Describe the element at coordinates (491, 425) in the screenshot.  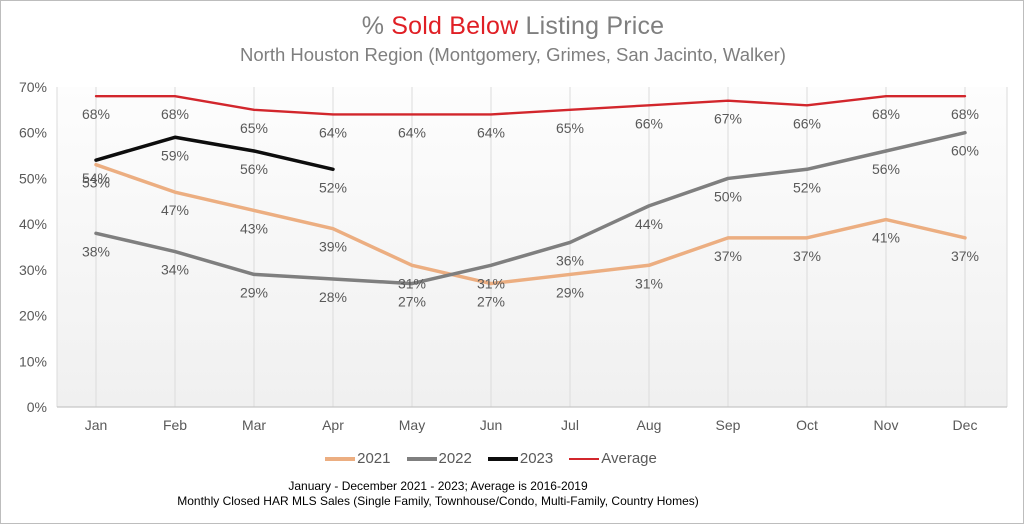
I see `x-axis-label: Jun` at that location.